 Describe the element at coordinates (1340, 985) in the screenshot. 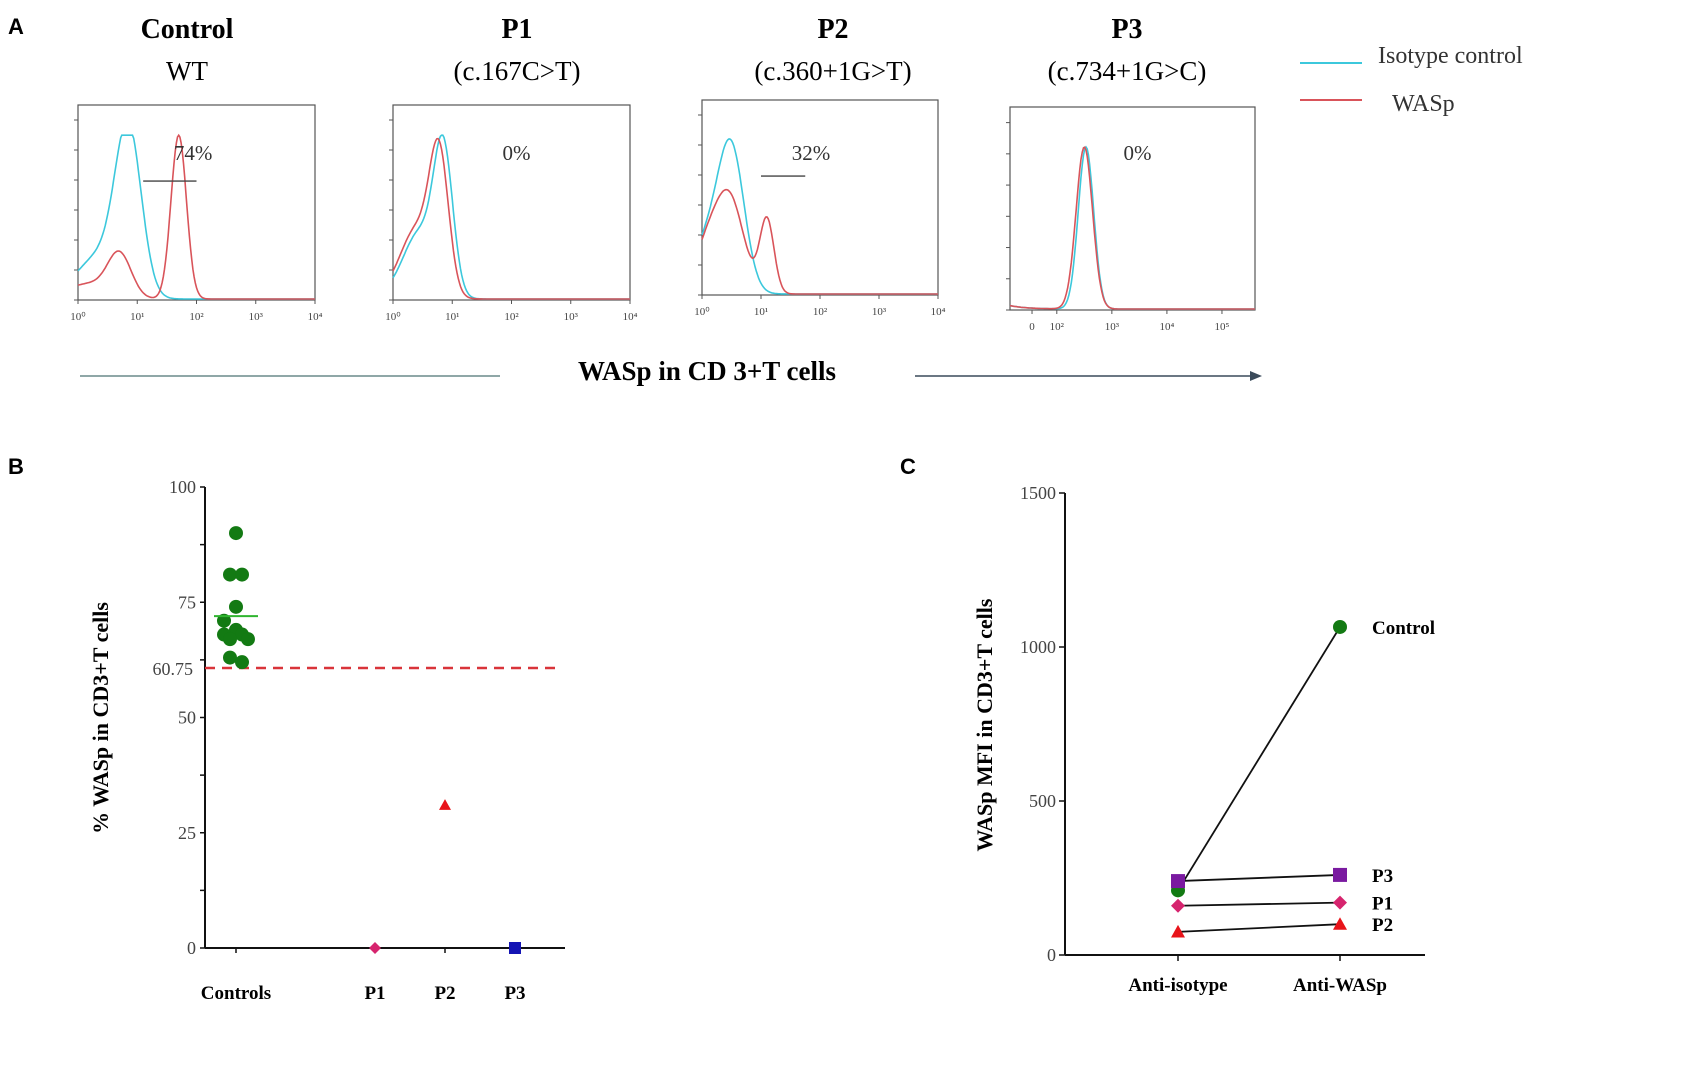

I see `x-category-label: Anti-WASp` at that location.